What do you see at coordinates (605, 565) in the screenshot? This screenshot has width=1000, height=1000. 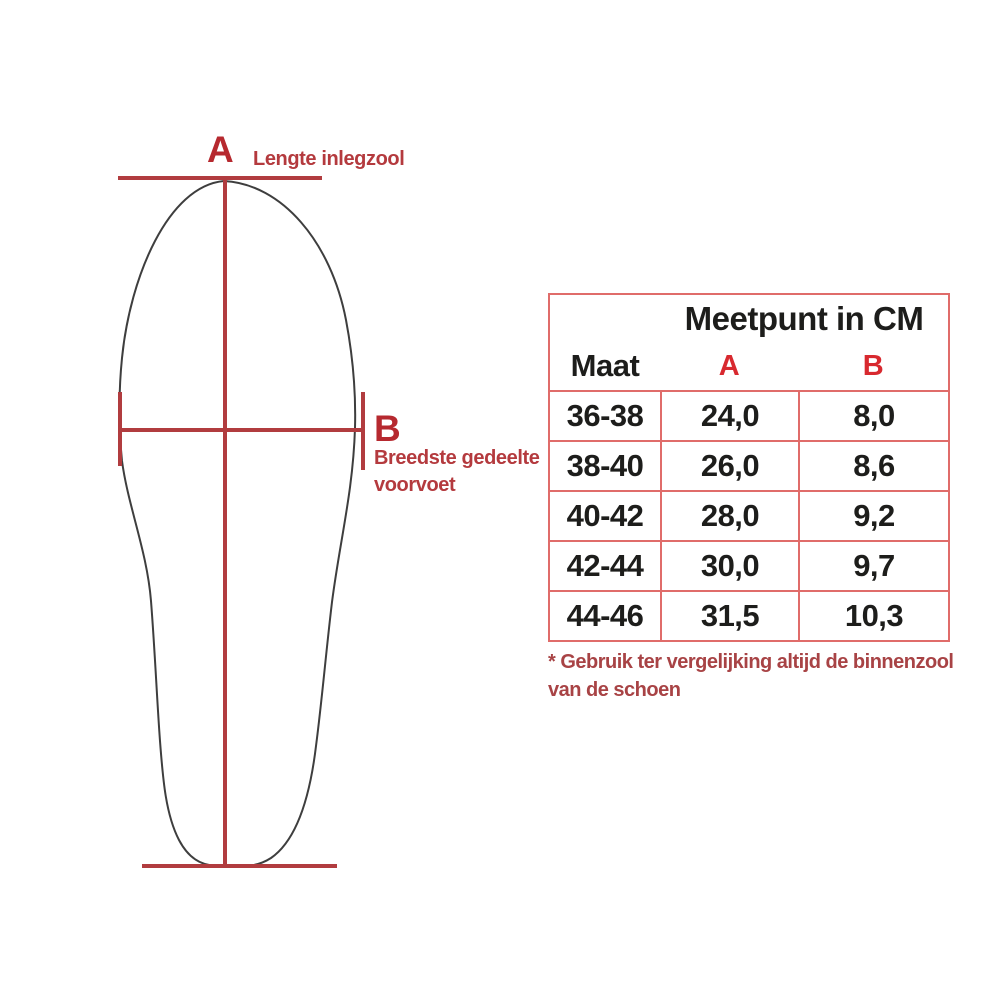 I see `cell-maat: 42-44` at bounding box center [605, 565].